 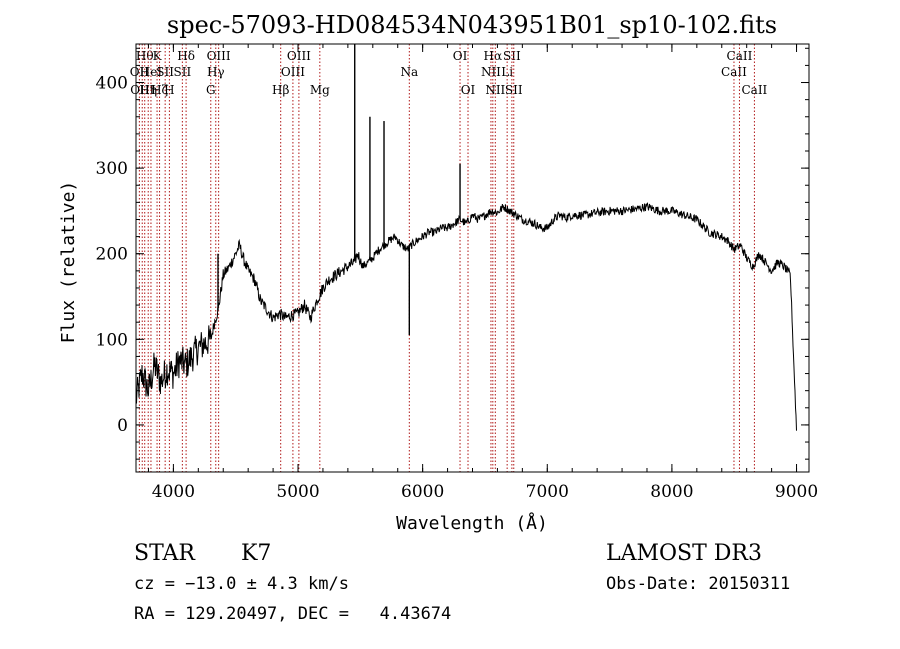 I want to click on line-marker-label: Hβ, so click(x=280, y=90).